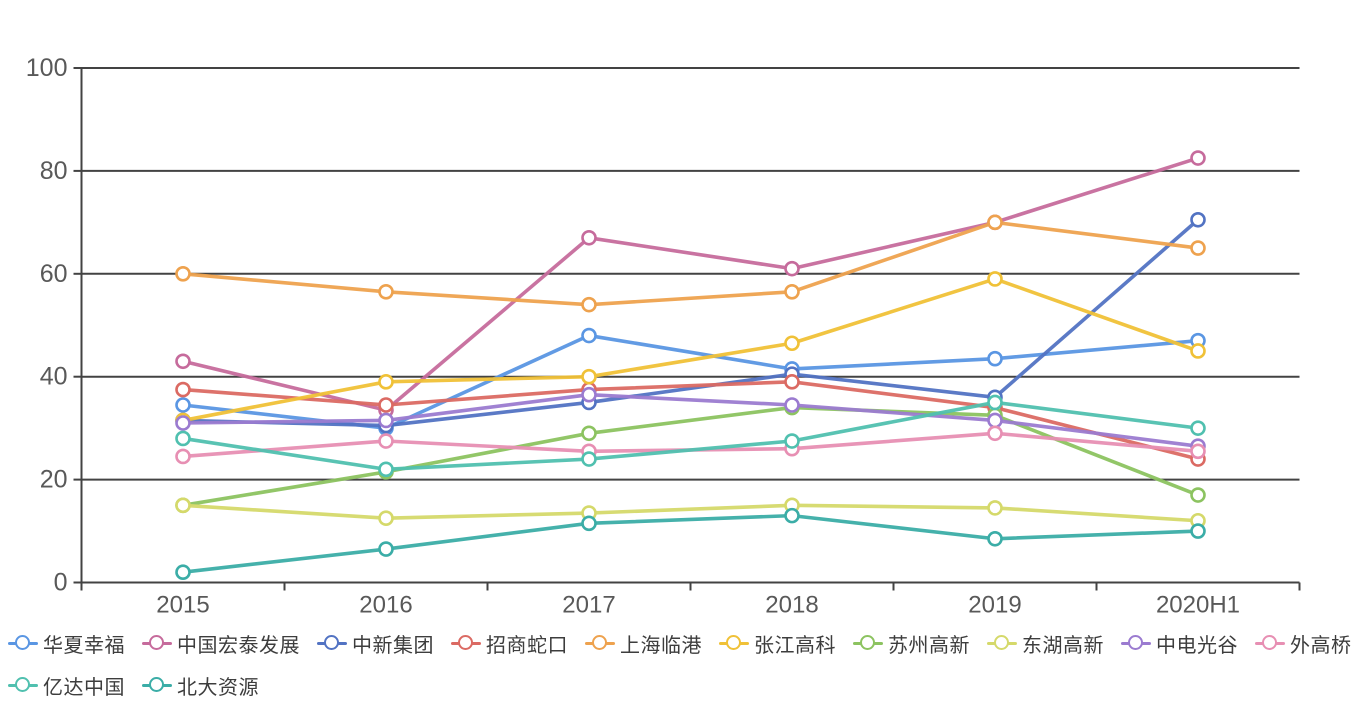 The width and height of the screenshot is (1368, 704). I want to click on legend-label: 中国宏泰发展, so click(238, 645).